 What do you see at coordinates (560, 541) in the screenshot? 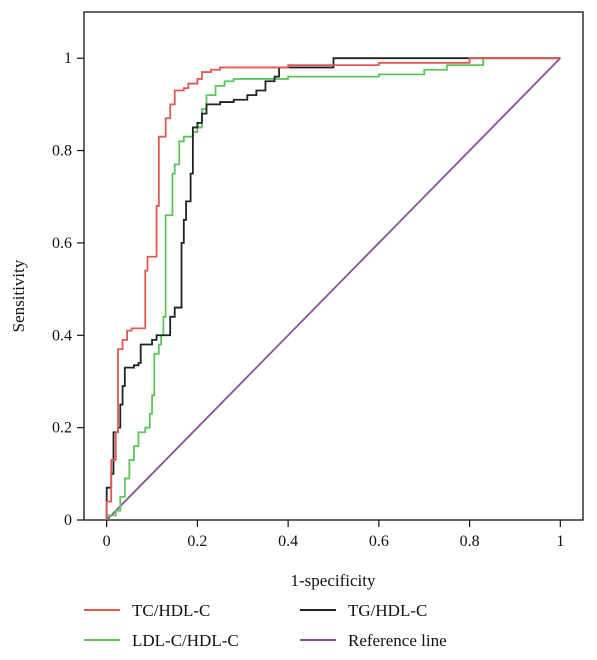
I see `x-tick-label: 1` at bounding box center [560, 541].